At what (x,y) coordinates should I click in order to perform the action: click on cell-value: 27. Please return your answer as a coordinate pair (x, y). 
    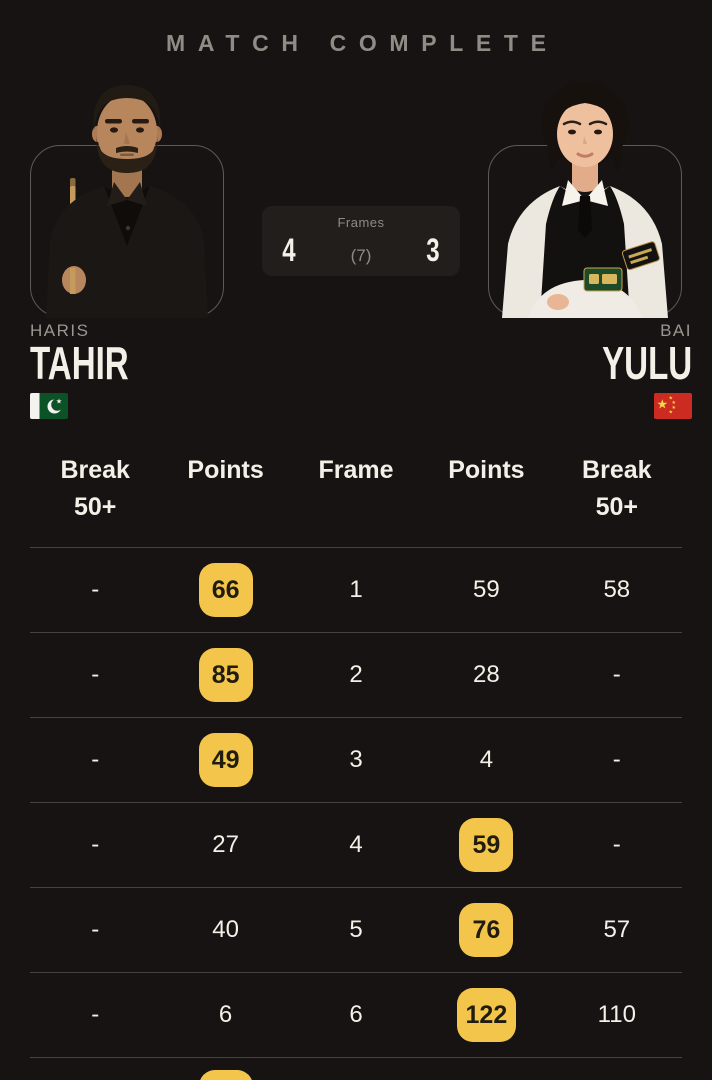
    Looking at the image, I should click on (225, 844).